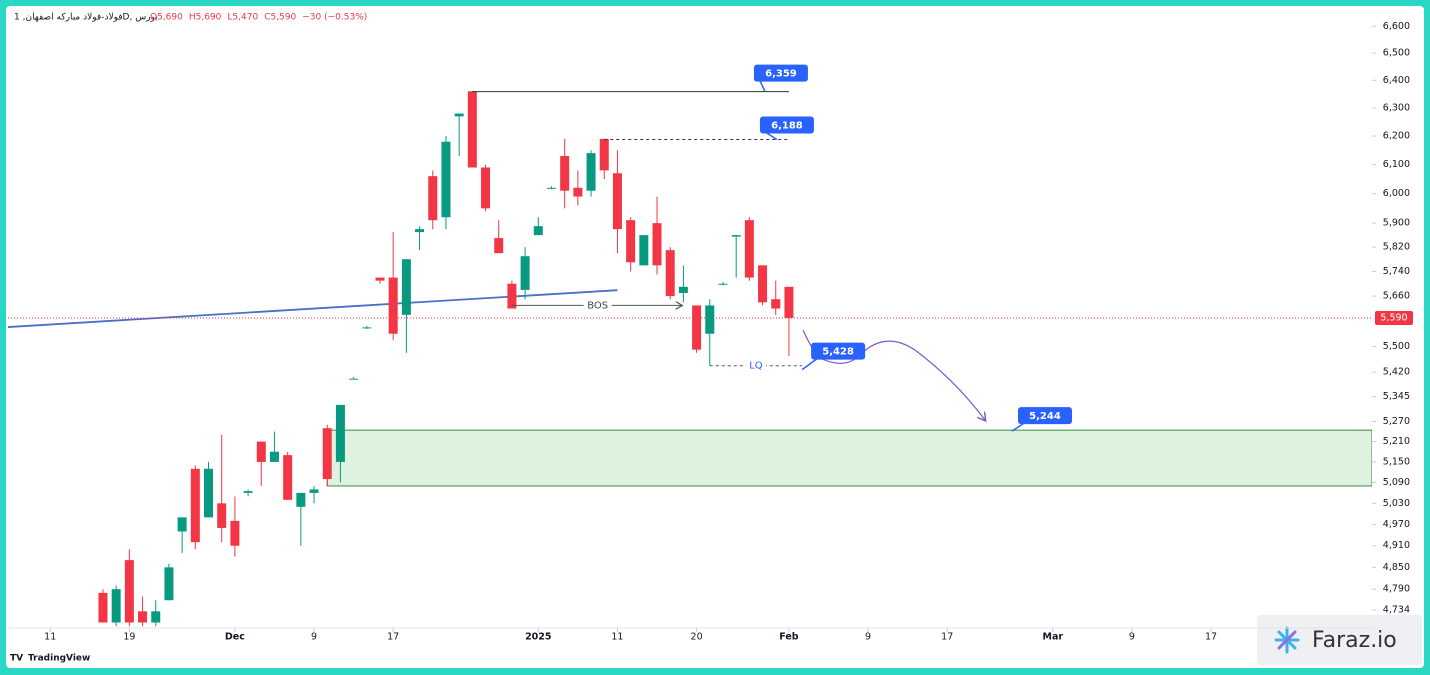  Describe the element at coordinates (1396, 136) in the screenshot. I see `y-tick-label: 6,200` at that location.